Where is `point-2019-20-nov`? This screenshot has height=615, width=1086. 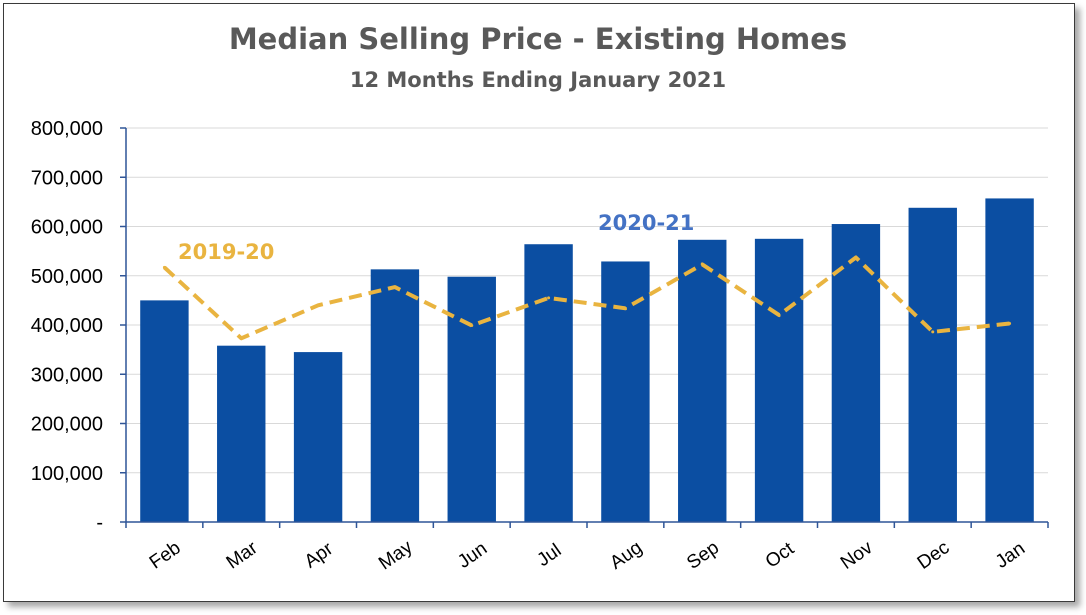
point-2019-20-nov is located at coordinates (856, 258).